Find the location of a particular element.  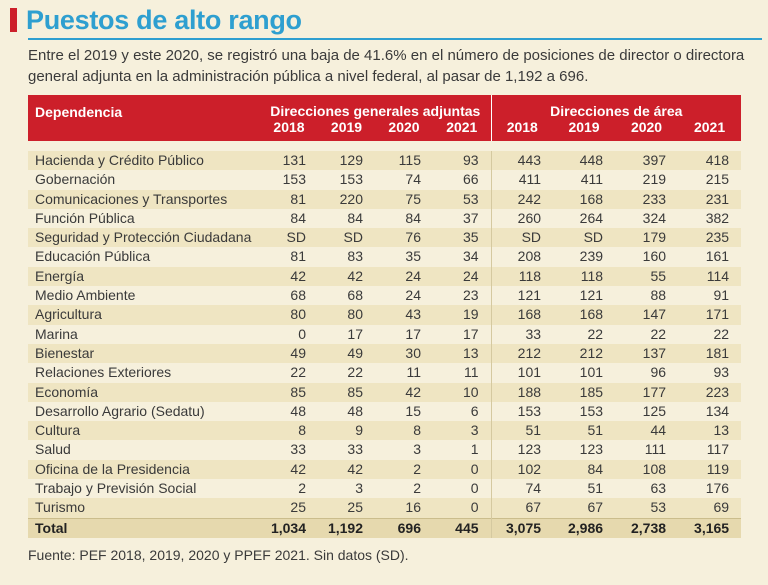

table-row: Energía 42 42 24 24 118 118 55 114 is located at coordinates (385, 276).